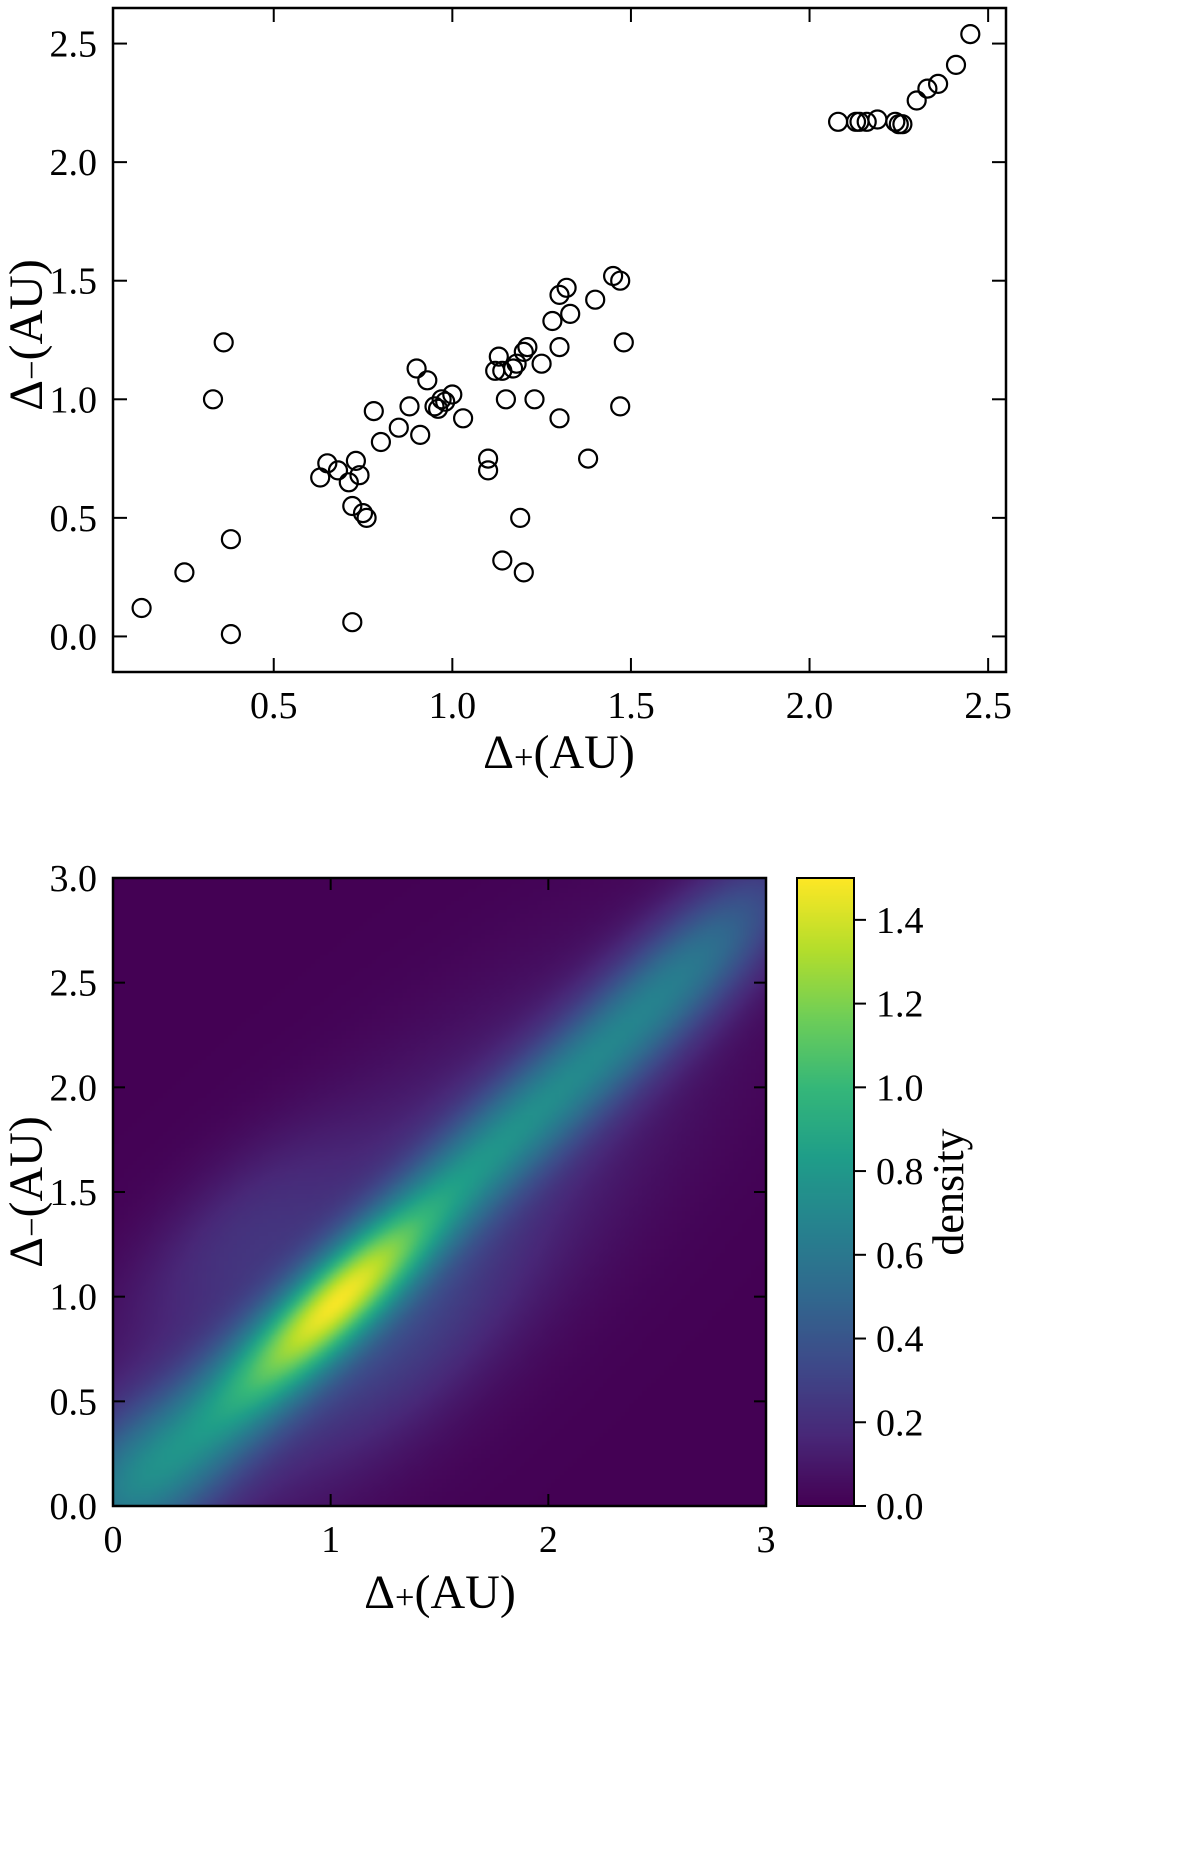 Image resolution: width=1200 pixels, height=1864 pixels. I want to click on colorbar-gradient, so click(825, 1192).